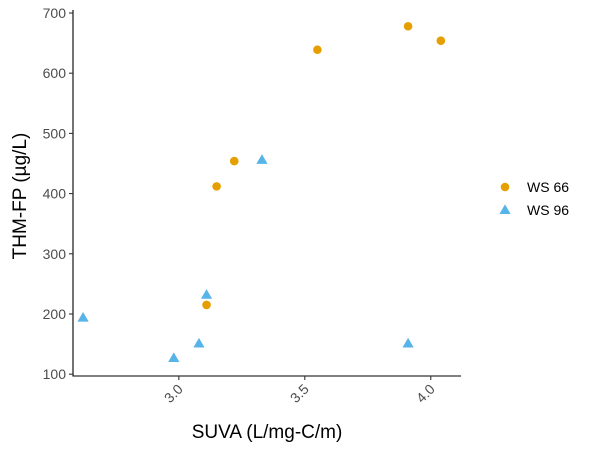 This screenshot has height=450, width=600. I want to click on x-tick-label: 3.5, so click(299, 393).